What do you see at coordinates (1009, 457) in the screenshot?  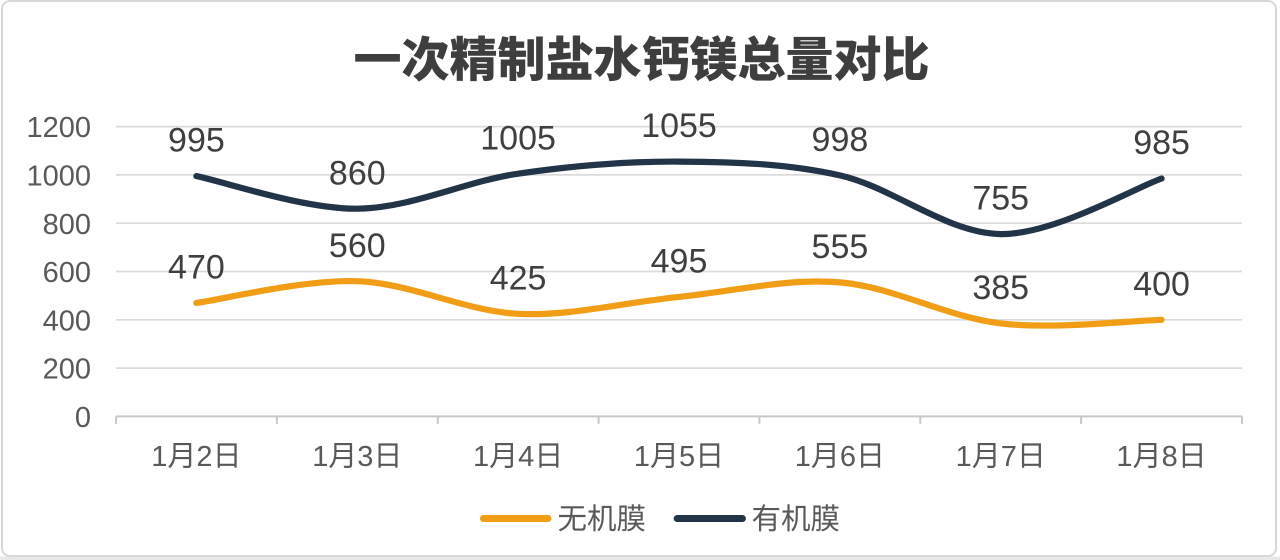 I see `svg-text: 7` at bounding box center [1009, 457].